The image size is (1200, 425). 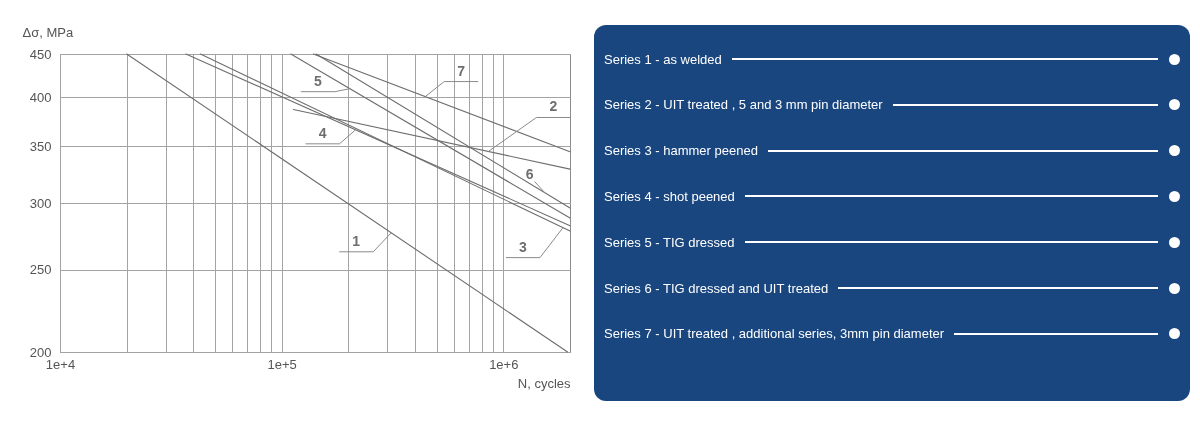 What do you see at coordinates (669, 196) in the screenshot?
I see `text: Series 4 - shot peened` at bounding box center [669, 196].